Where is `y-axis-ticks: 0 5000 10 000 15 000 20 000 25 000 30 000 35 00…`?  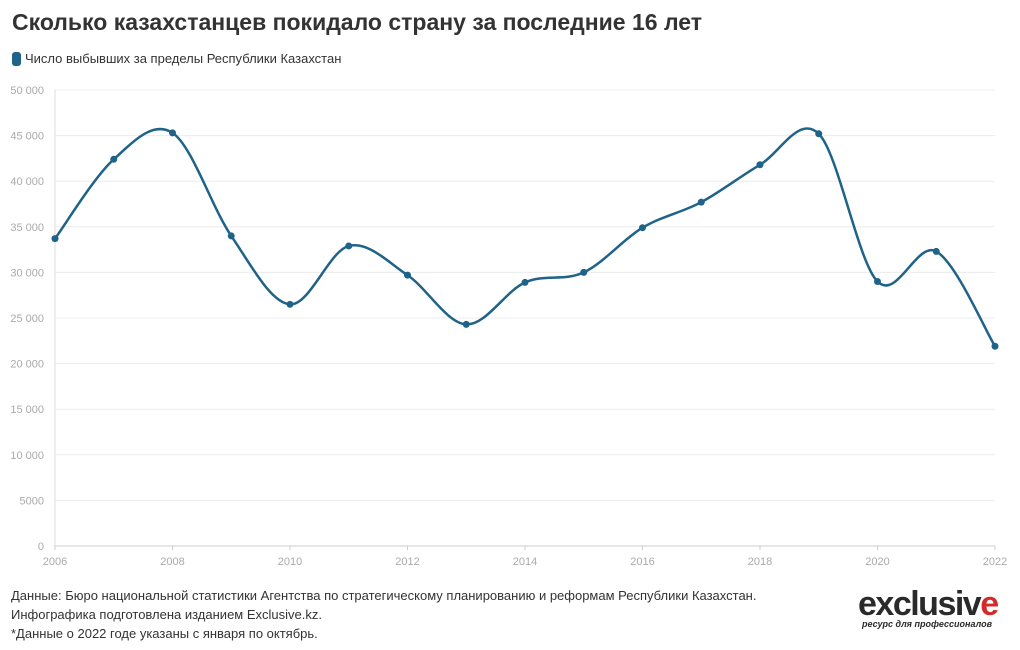
y-axis-ticks: 0 5000 10 000 15 000 20 000 25 000 30 000 35 00… is located at coordinates (27, 319).